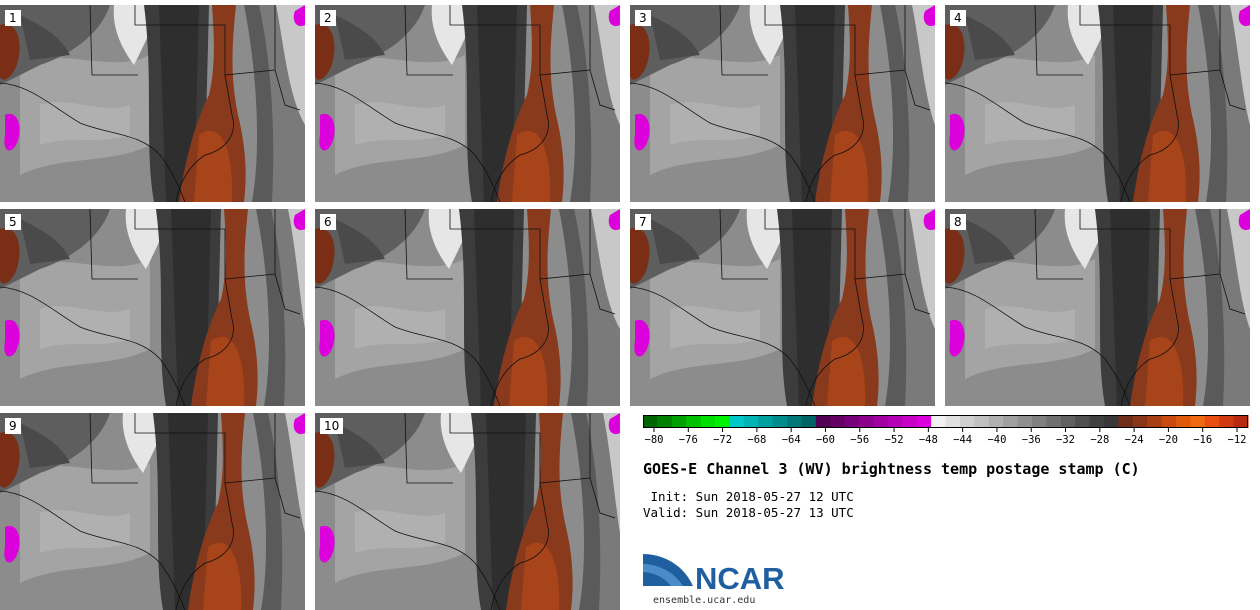 Image resolution: width=1260 pixels, height=610 pixels. What do you see at coordinates (756, 440) in the screenshot?
I see `colorbar-tick-label: −68` at bounding box center [756, 440].